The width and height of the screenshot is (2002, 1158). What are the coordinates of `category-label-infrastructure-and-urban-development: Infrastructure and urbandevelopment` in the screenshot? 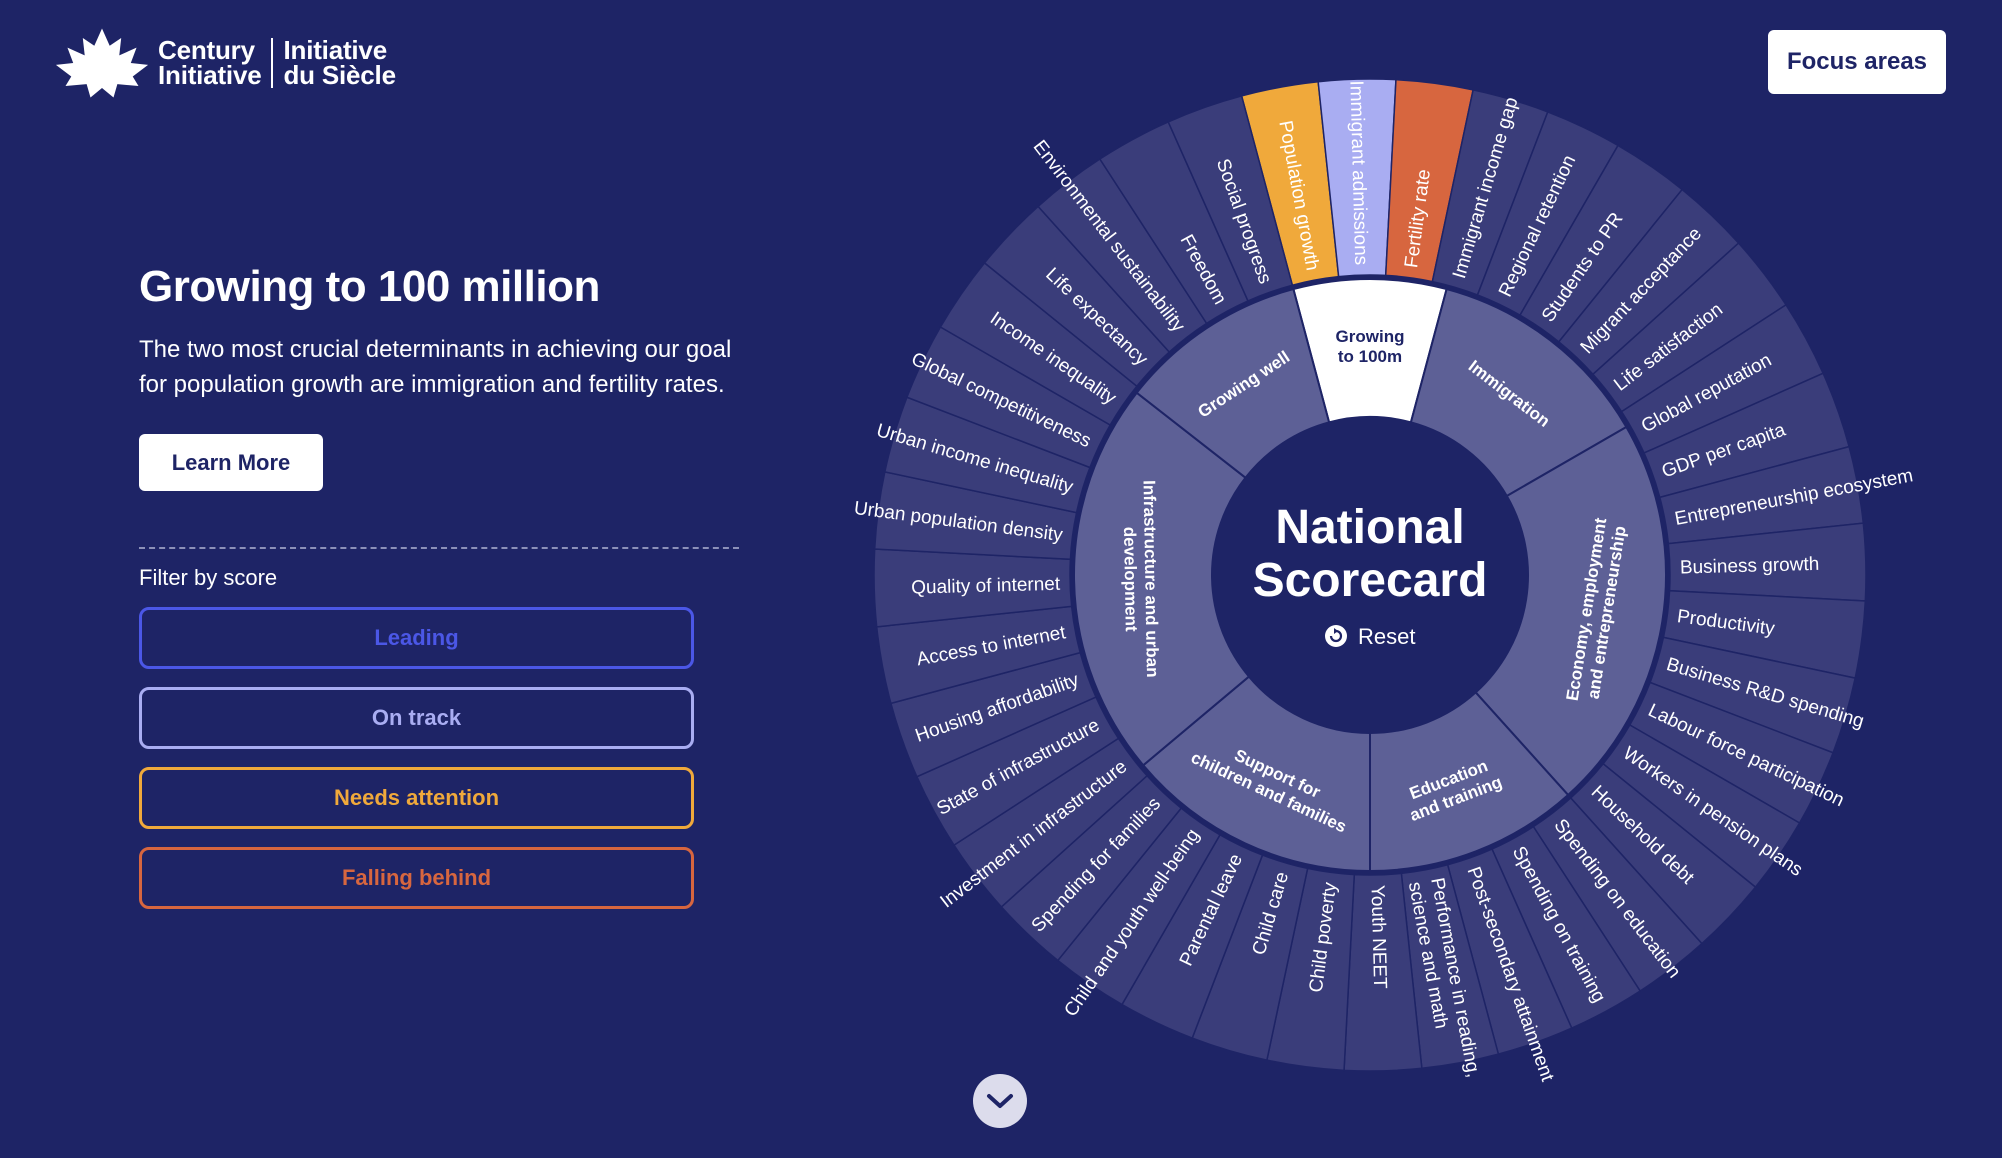 It's located at (1140, 579).